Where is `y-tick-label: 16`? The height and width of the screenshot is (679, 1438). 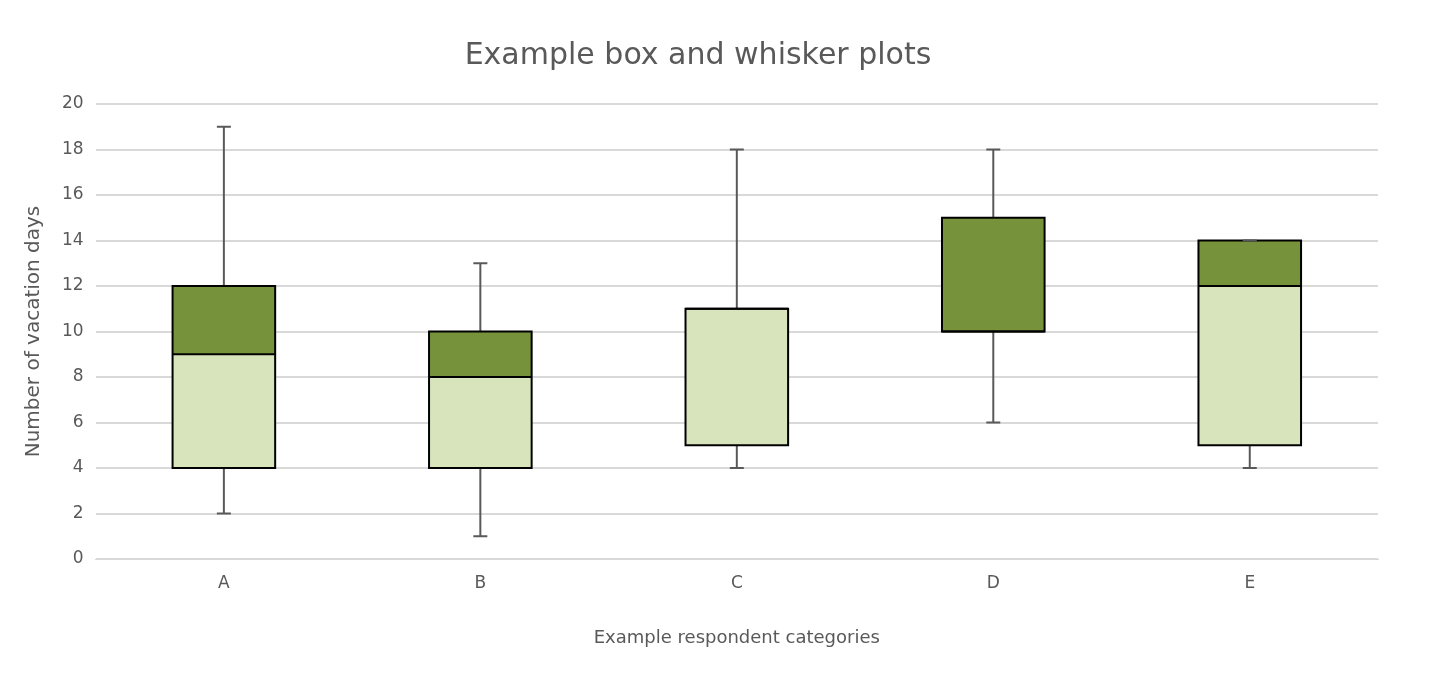 y-tick-label: 16 is located at coordinates (72, 193).